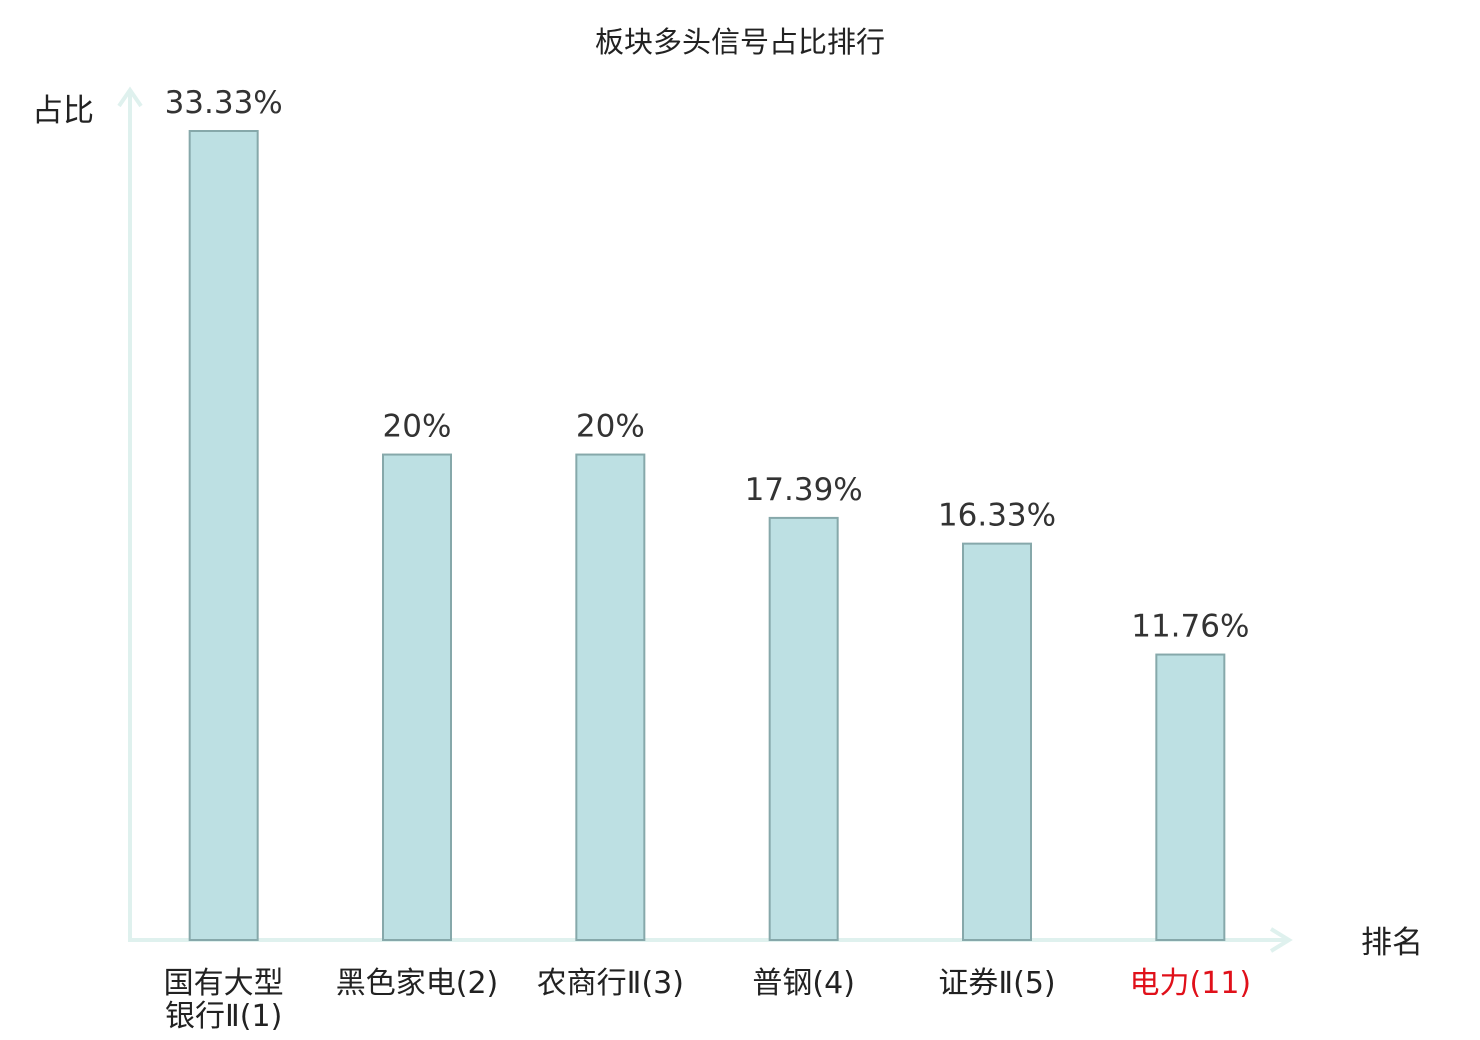 Image resolution: width=1480 pixels, height=1040 pixels. What do you see at coordinates (996, 983) in the screenshot?
I see `category-label: 证券Ⅱ(5)` at bounding box center [996, 983].